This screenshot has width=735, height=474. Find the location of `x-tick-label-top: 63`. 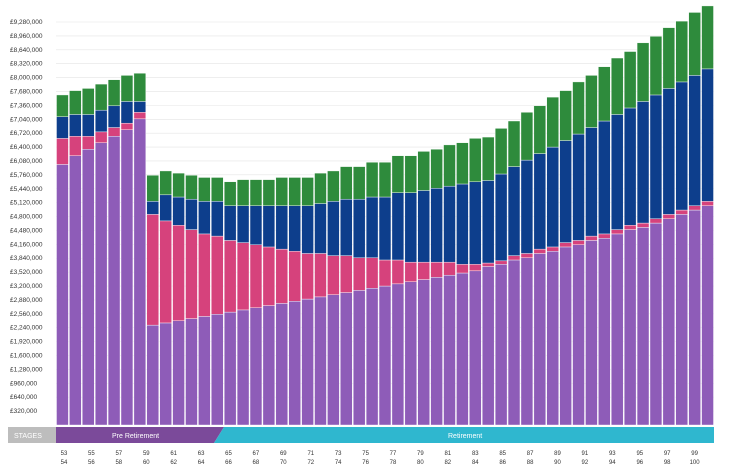

x-tick-label-top: 63 is located at coordinates (201, 454).